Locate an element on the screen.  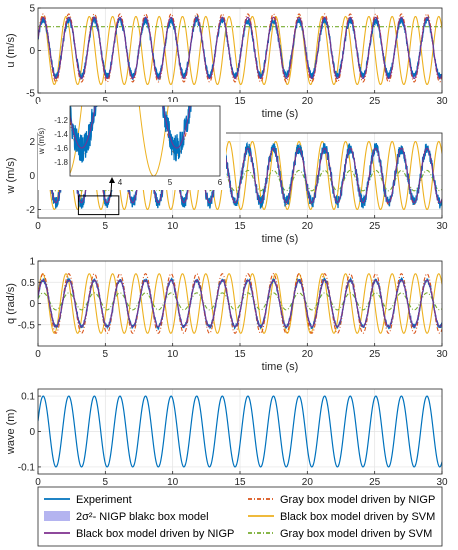
y-tick-label: -2 is located at coordinates (30, 210).